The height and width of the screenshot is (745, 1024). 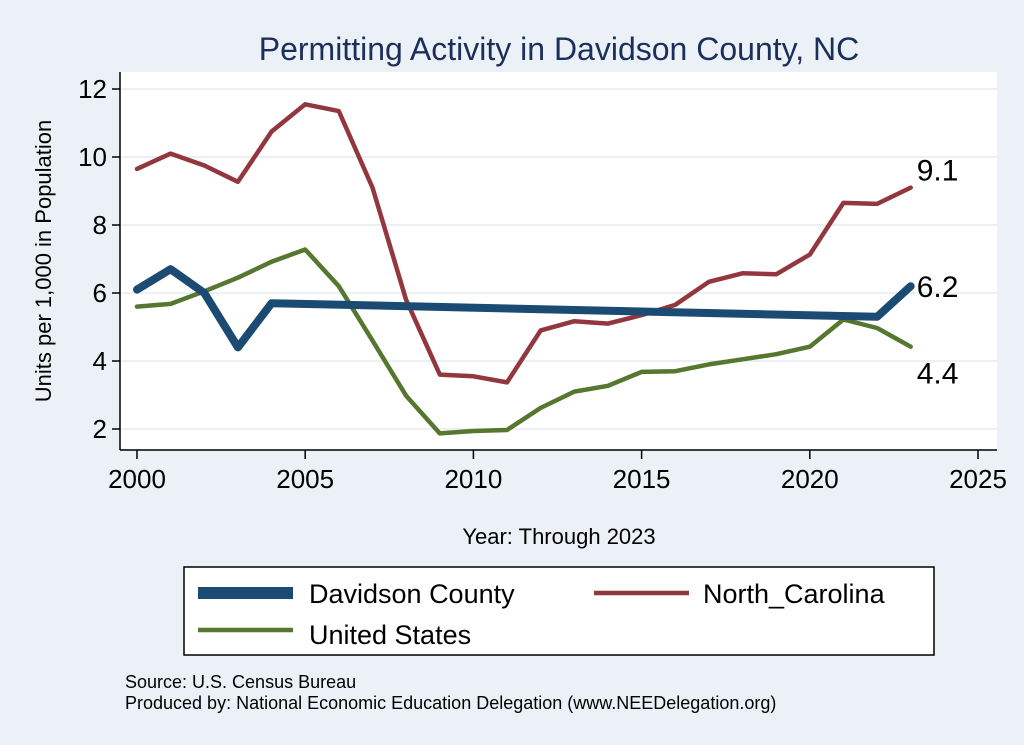 I want to click on y-tick-label: 12, so click(x=92, y=89).